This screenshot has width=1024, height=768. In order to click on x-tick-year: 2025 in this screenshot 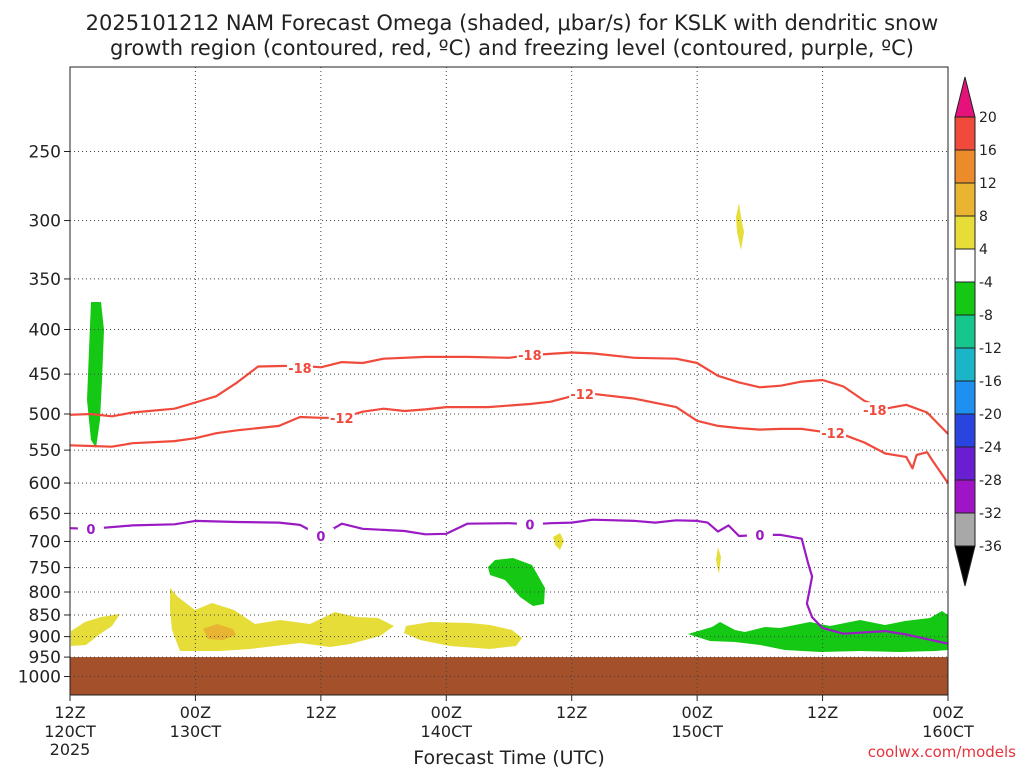, I will do `click(70, 749)`.